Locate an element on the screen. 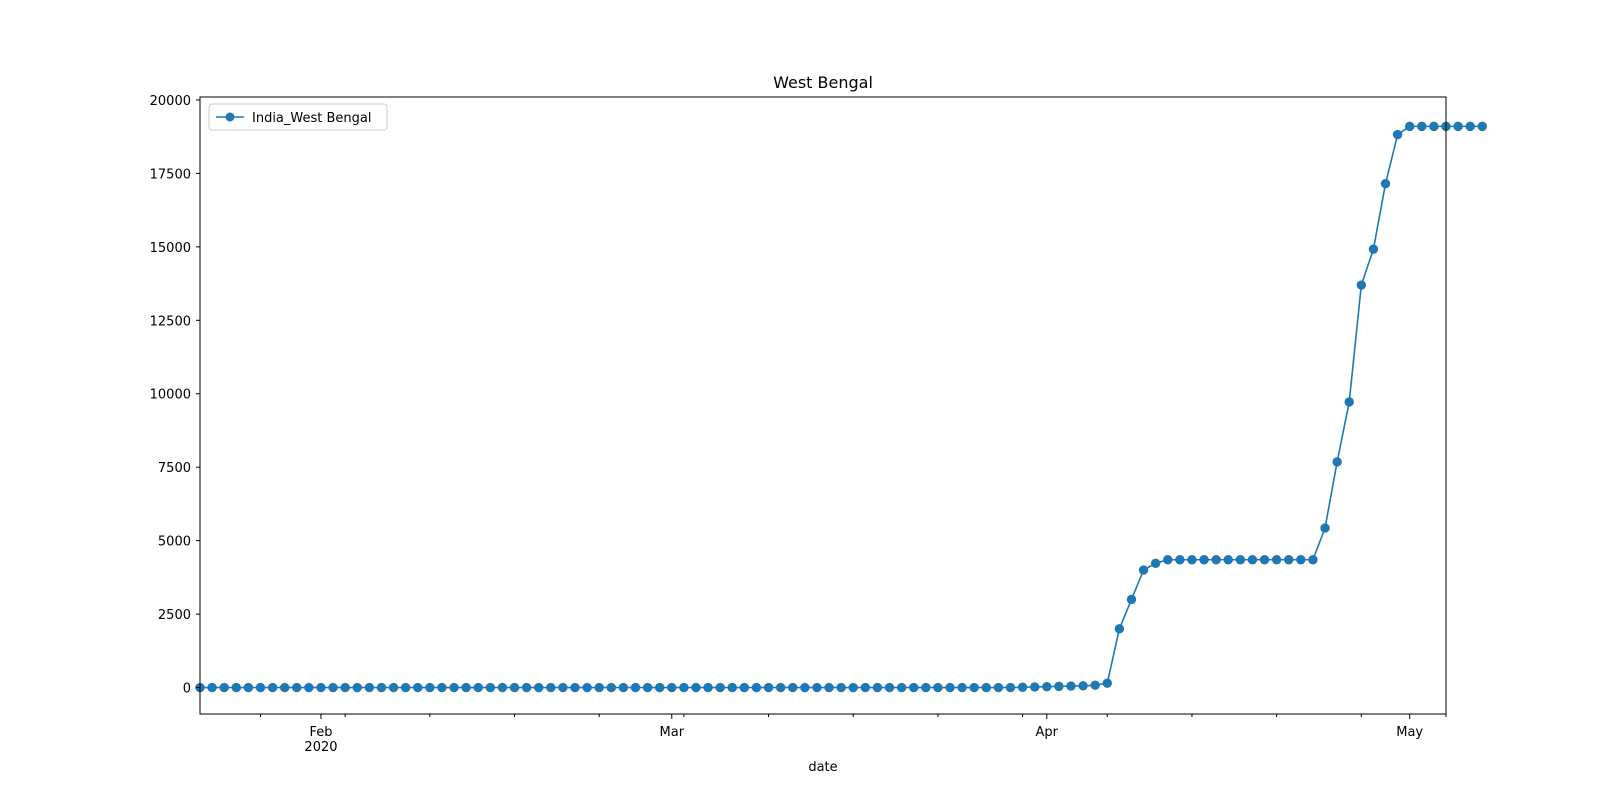  y-tick-label: 2500 is located at coordinates (174, 615).